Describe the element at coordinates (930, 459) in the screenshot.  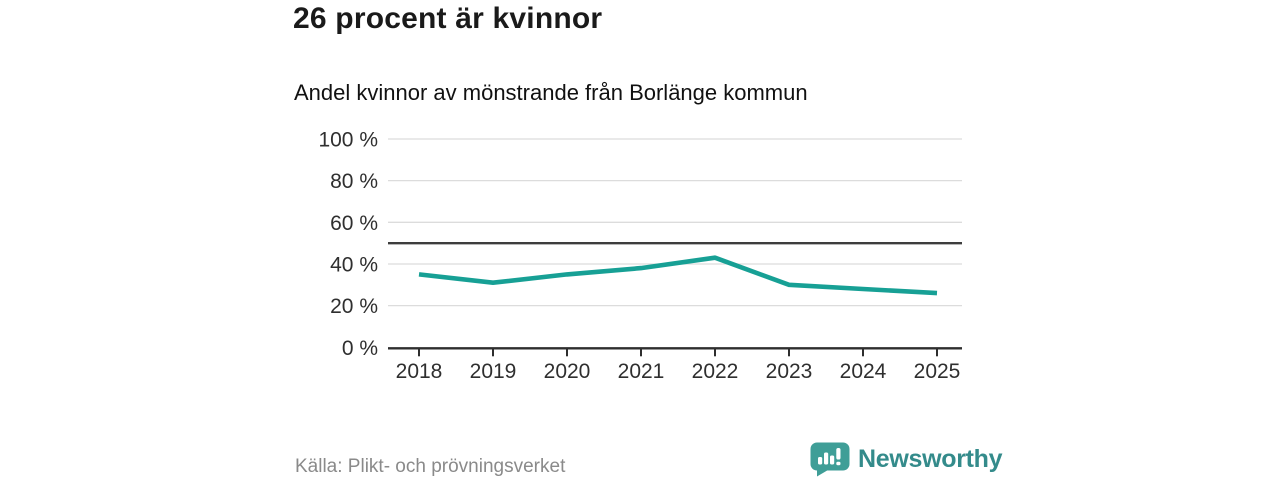
I see `brand-name: Newsworthy` at that location.